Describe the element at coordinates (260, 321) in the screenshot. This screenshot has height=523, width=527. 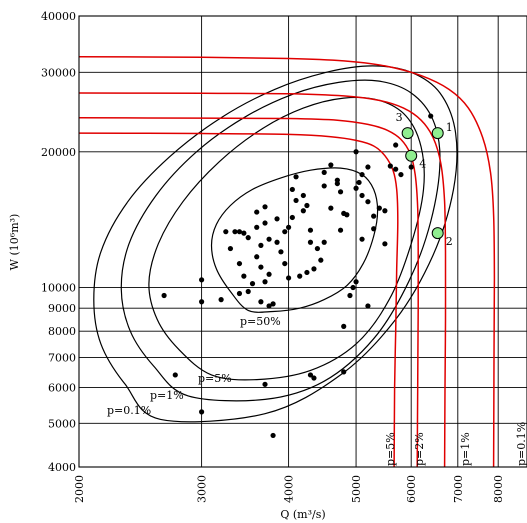
I see `contour-label-p50: p=50%` at that location.